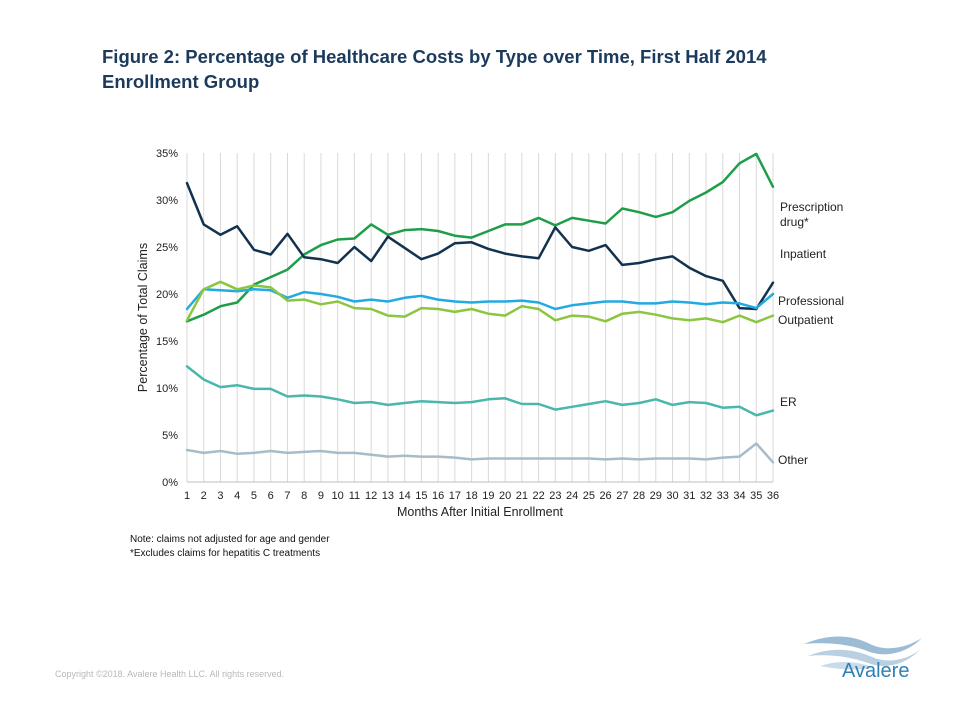 The width and height of the screenshot is (960, 720). What do you see at coordinates (522, 496) in the screenshot?
I see `x-tick-label: 21` at bounding box center [522, 496].